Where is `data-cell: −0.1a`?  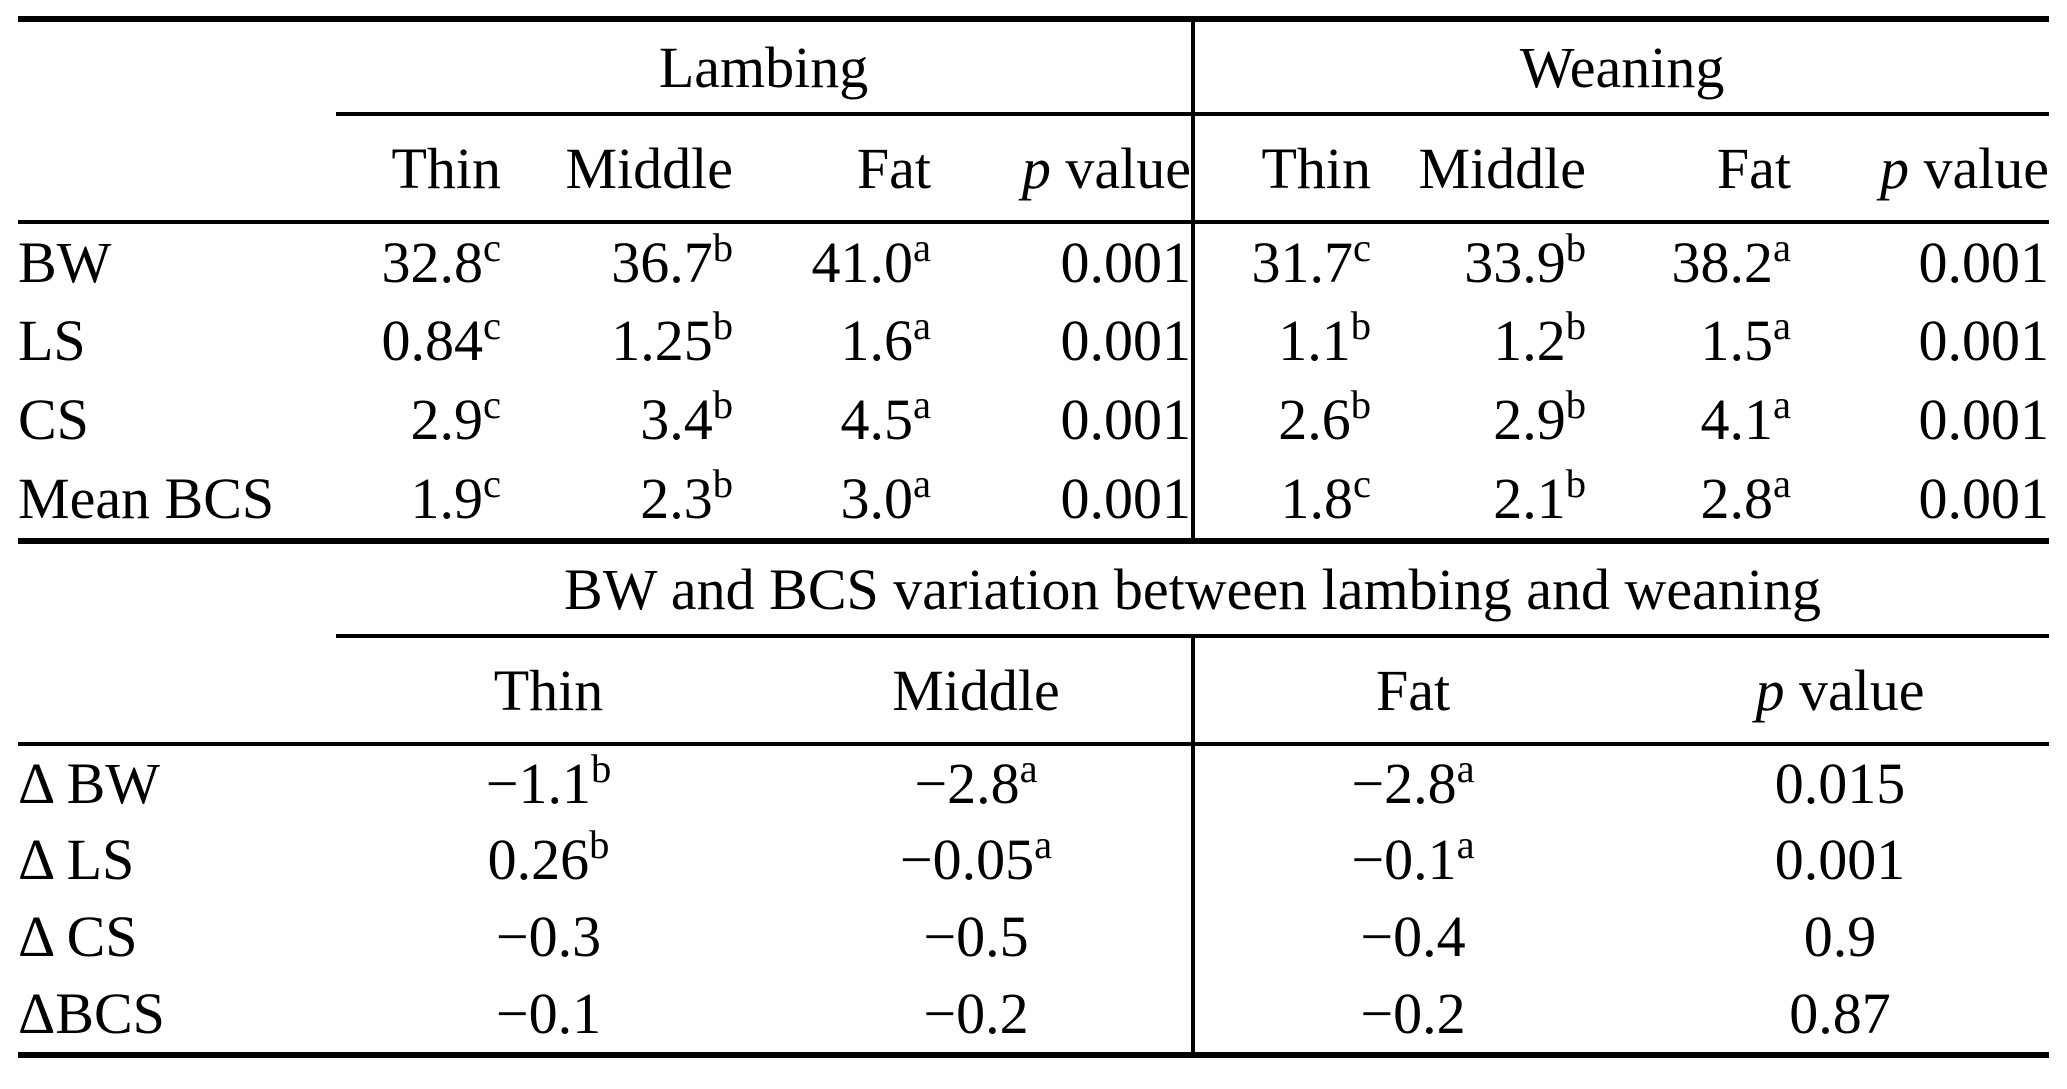
data-cell: −0.1a is located at coordinates (1411, 859).